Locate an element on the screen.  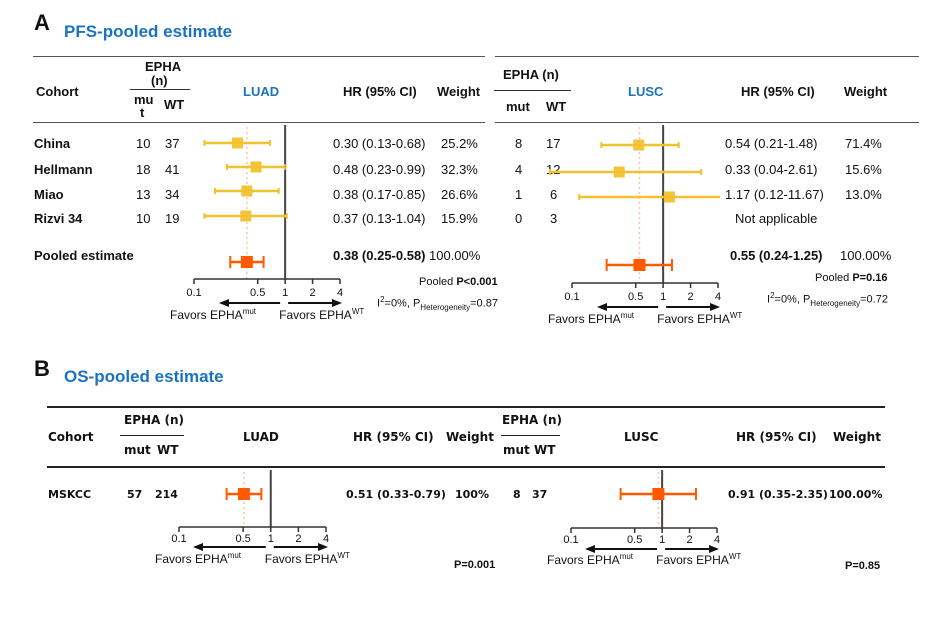
lusc-hr: 0.33 (0.04-2.61) is located at coordinates (771, 169).